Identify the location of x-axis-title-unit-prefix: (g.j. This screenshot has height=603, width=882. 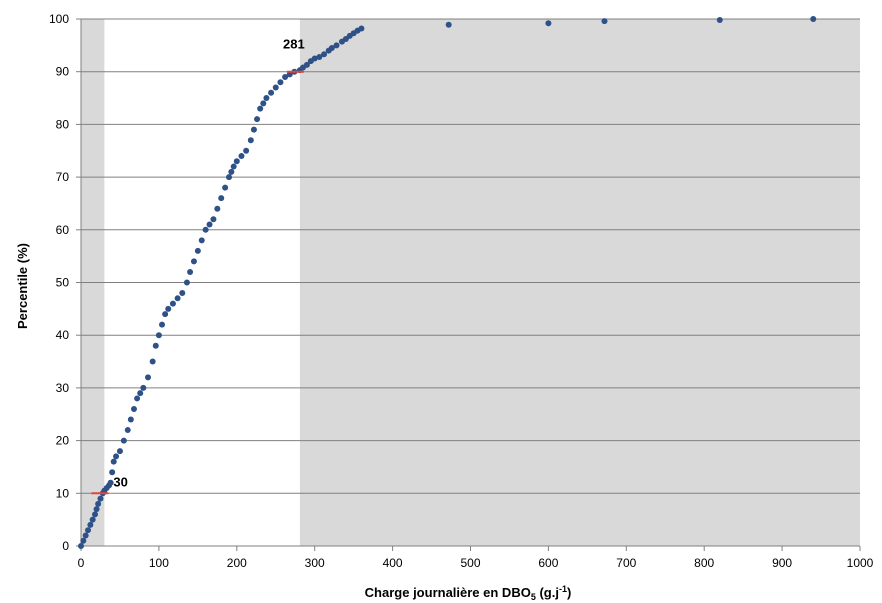
(547, 592).